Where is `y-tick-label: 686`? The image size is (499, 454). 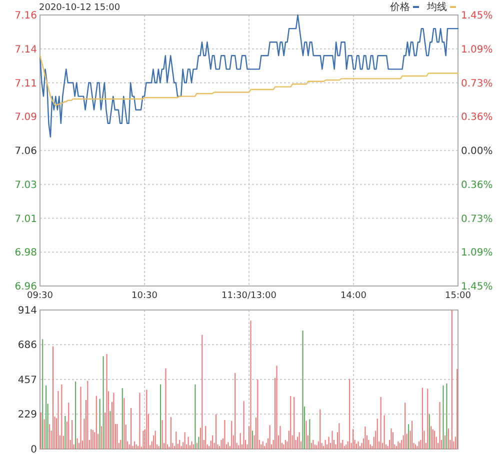 y-tick-label: 686 is located at coordinates (27, 346).